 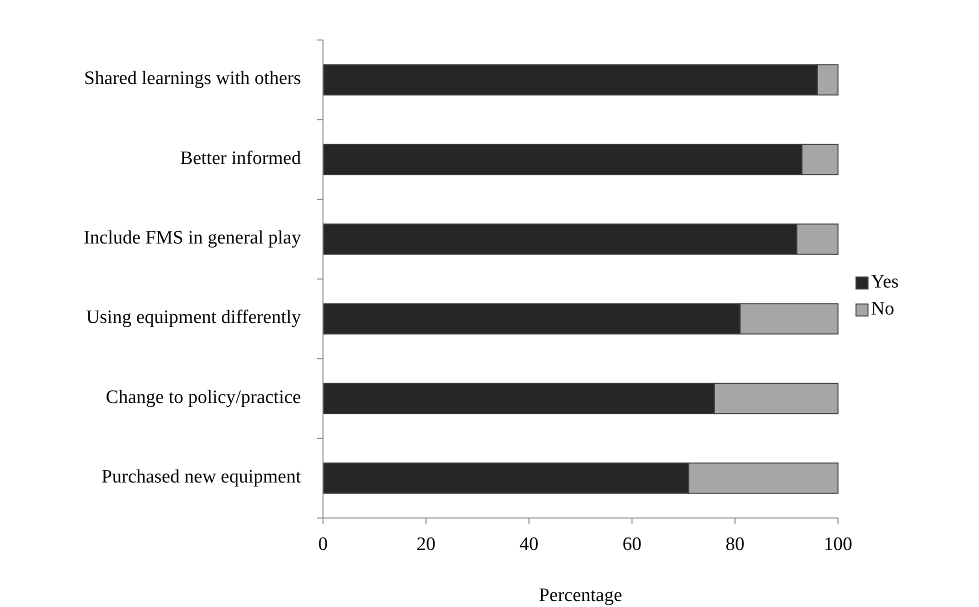 I want to click on x-tick-label: 100, so click(x=838, y=544).